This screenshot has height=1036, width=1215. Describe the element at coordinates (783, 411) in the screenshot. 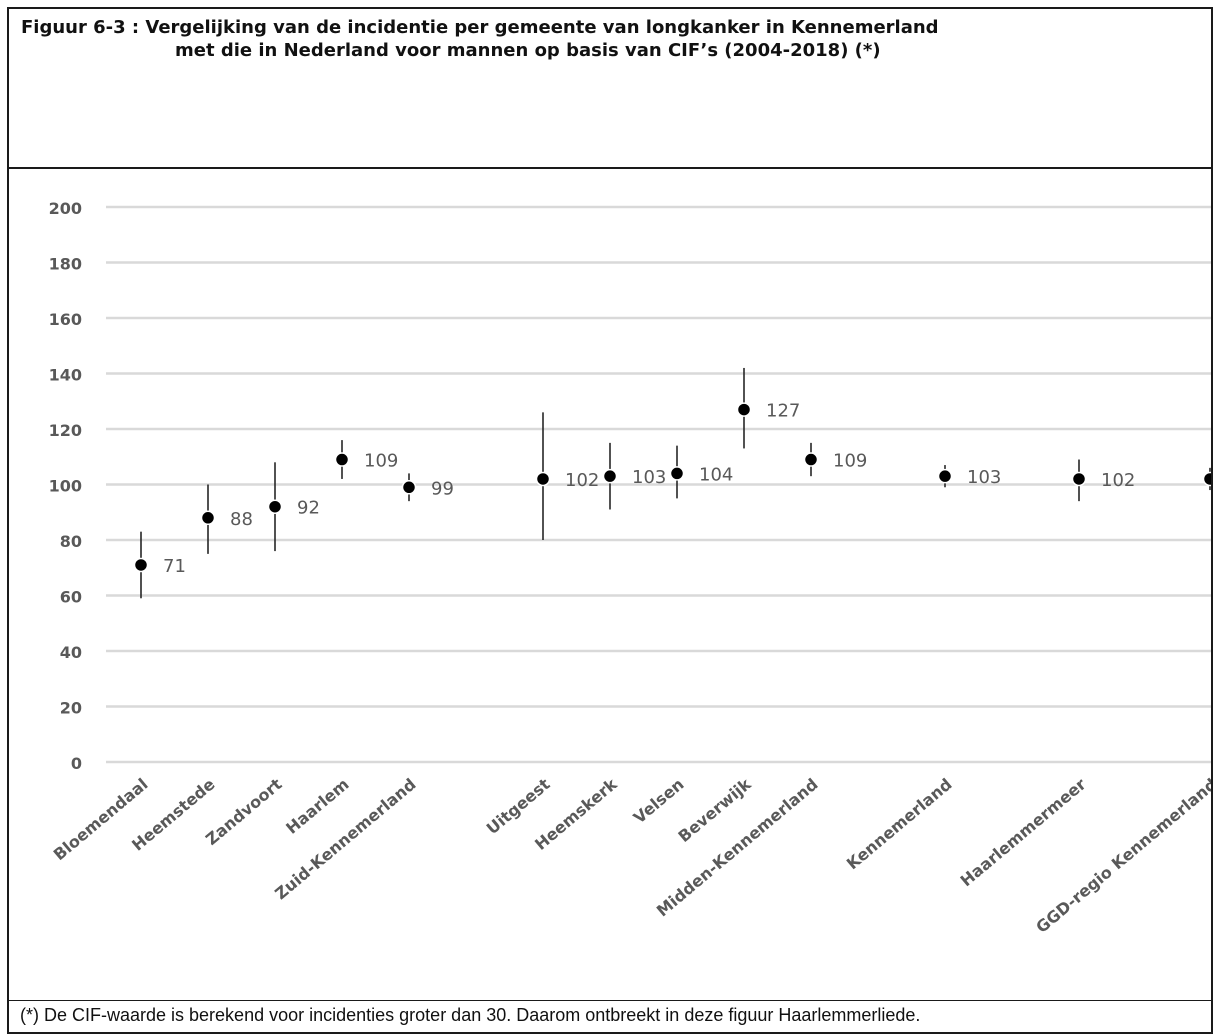

I see `data-label-9: 127` at that location.